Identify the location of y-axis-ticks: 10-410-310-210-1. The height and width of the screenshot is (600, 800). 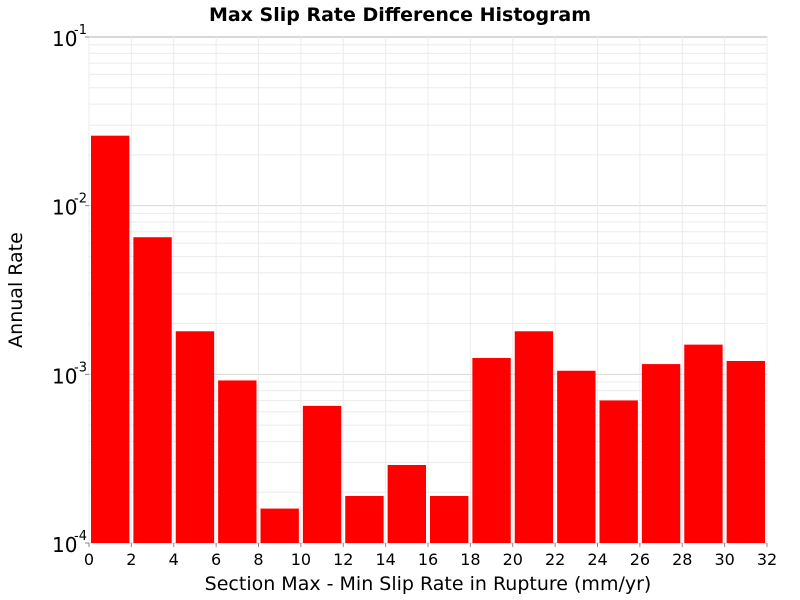
(70, 290).